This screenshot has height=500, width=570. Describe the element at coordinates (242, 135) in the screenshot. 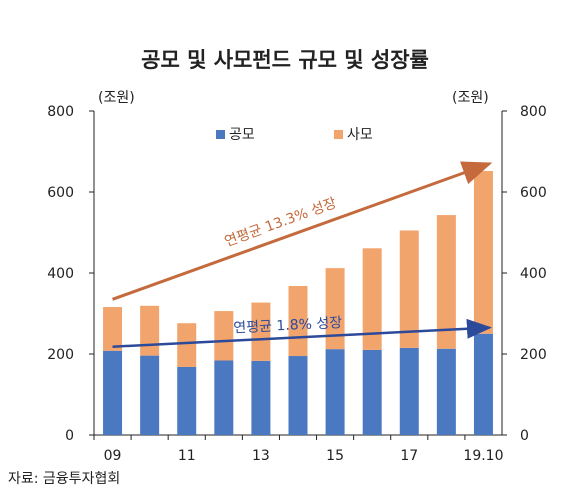

I see `legend-label-public: 공모` at that location.